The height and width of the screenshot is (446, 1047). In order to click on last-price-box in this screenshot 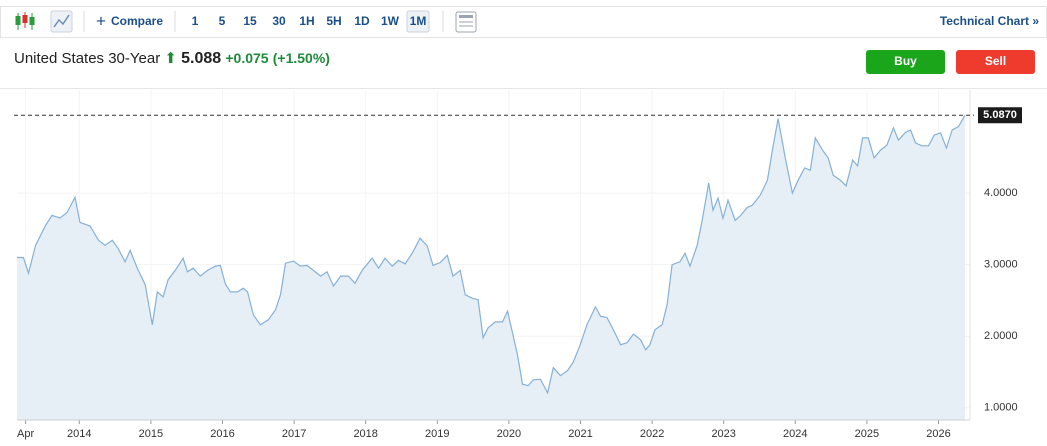, I will do `click(1000, 115)`.